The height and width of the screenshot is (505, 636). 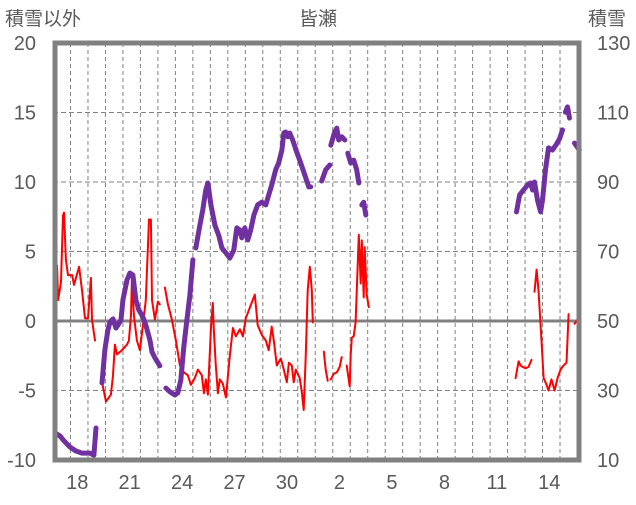 I want to click on y-left-tick-label: 15, so click(x=25, y=114).